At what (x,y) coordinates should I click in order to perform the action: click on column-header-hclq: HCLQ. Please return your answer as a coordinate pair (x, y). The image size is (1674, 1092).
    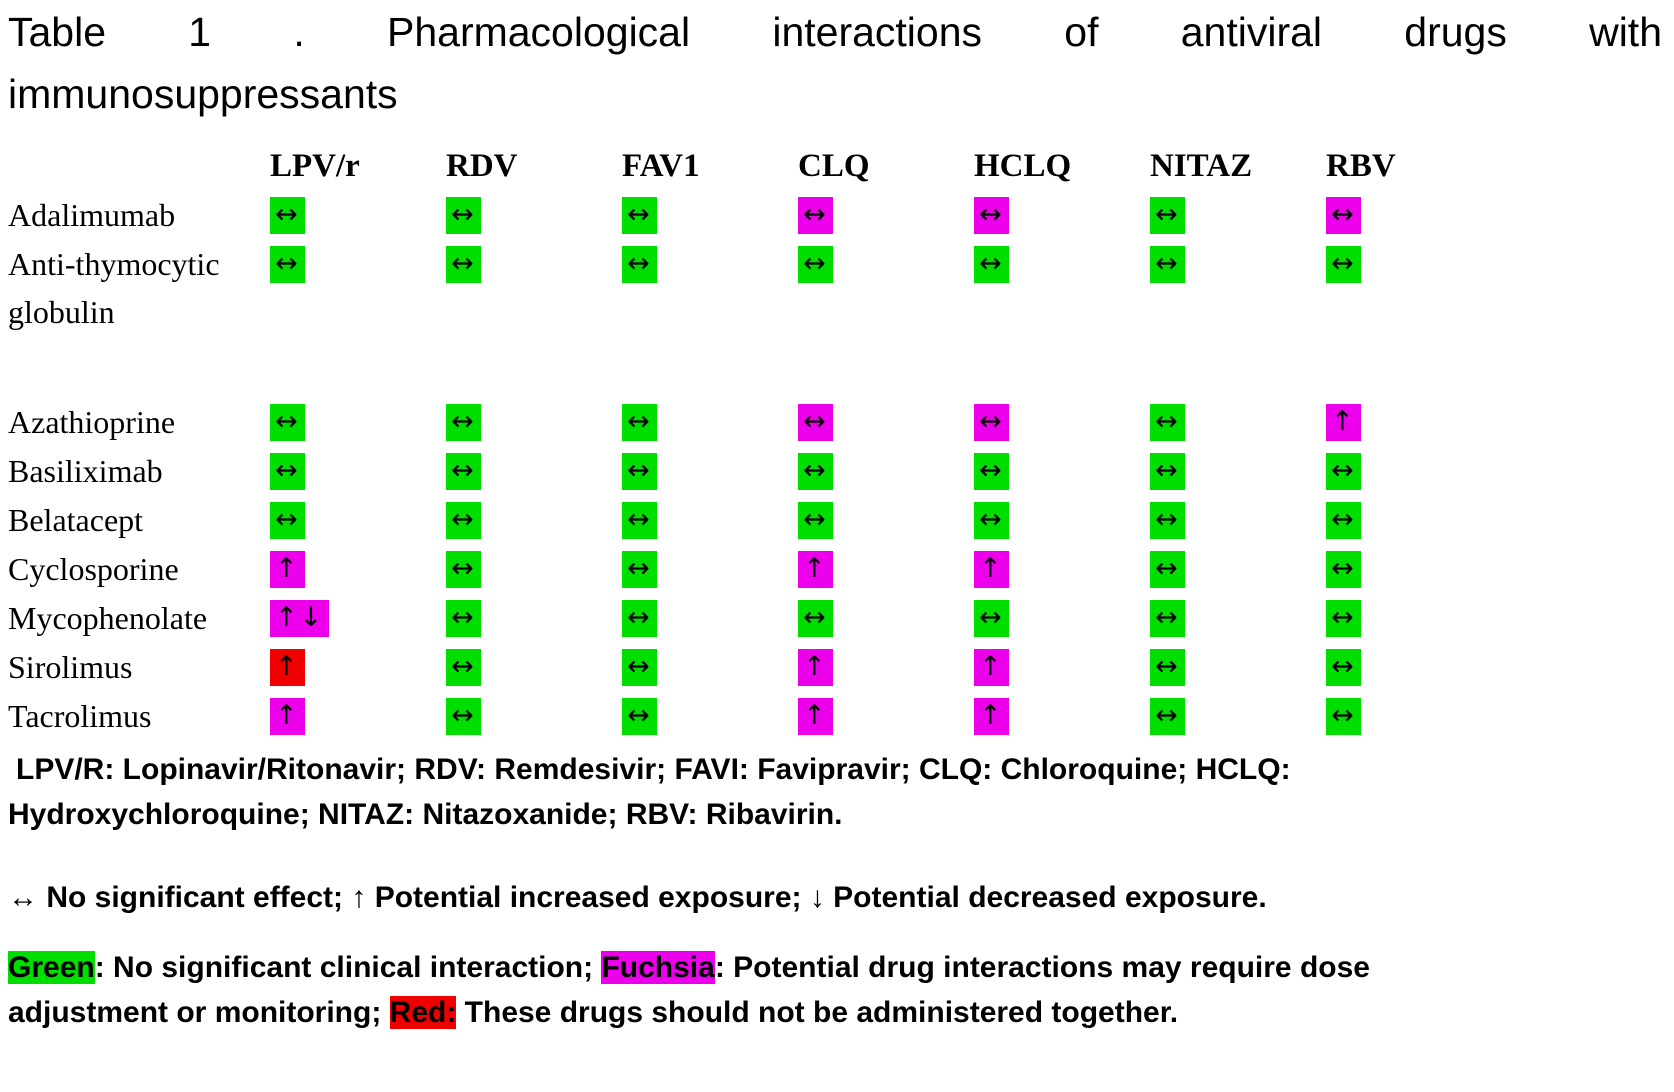
    Looking at the image, I should click on (1023, 165).